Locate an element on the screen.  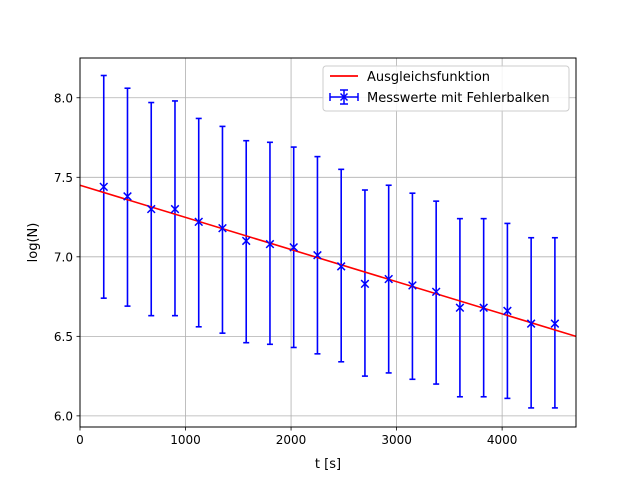
x-ticks: 0 1000 2000 3000 4000 is located at coordinates (296, 437).